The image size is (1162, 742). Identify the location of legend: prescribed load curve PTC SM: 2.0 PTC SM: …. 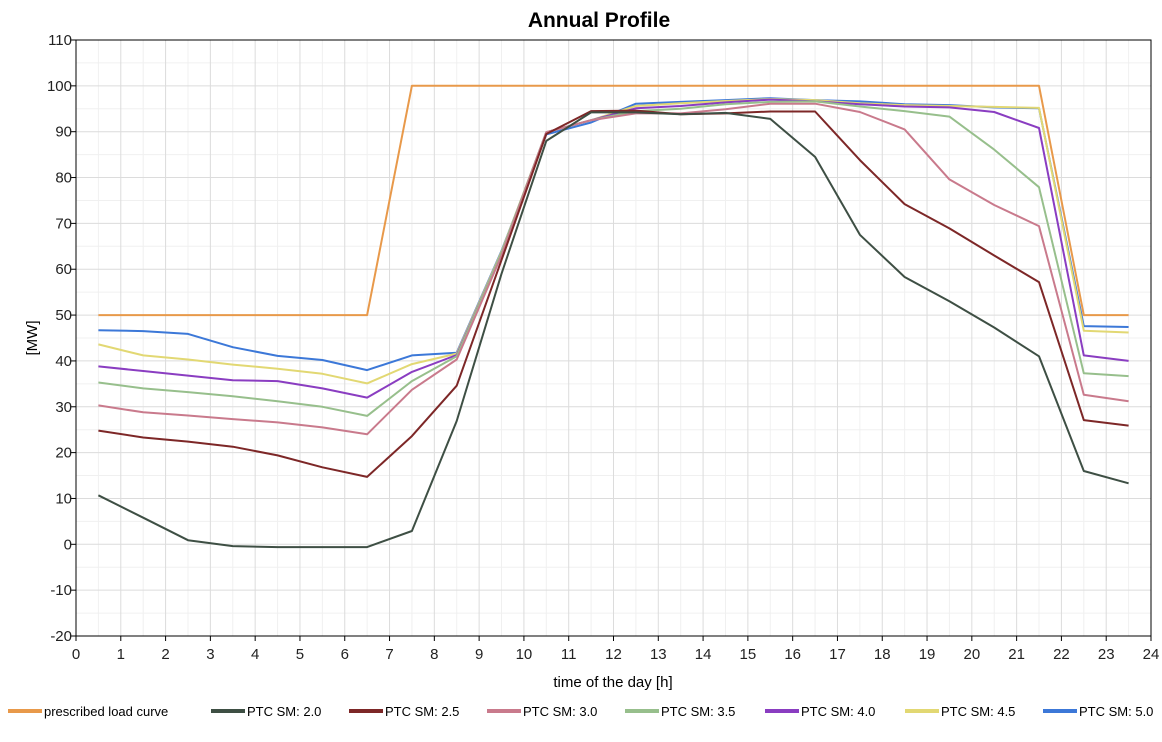
(580, 711).